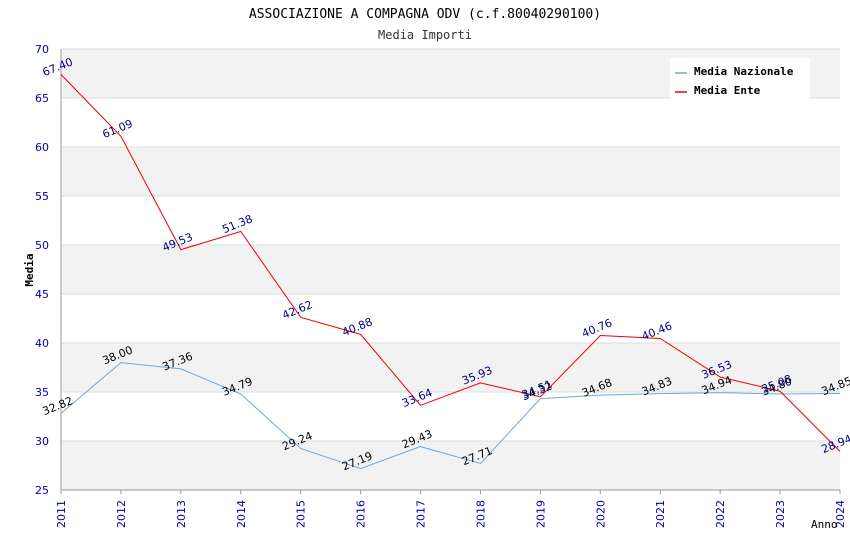  I want to click on y-tick-label: 65, so click(42, 98).